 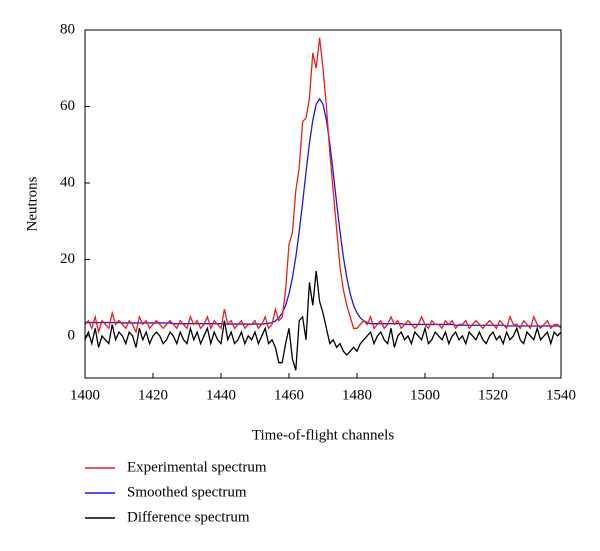 I want to click on x-tick-label: 1500, so click(x=425, y=395).